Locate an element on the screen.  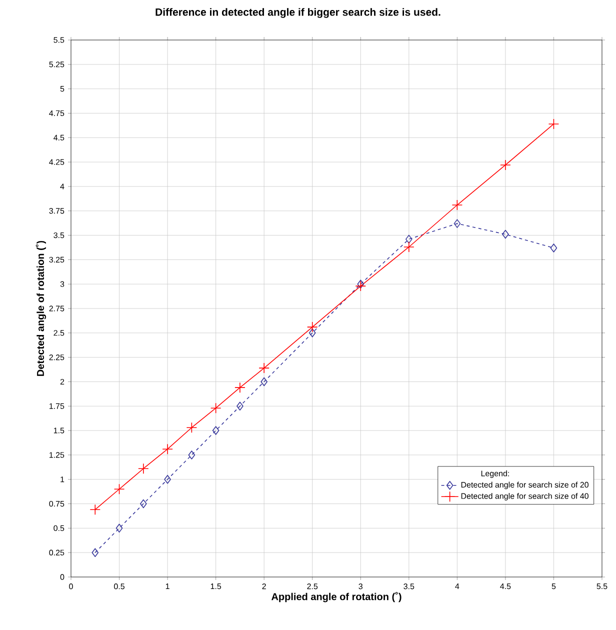
x-tick-label: 0.5 is located at coordinates (119, 587).